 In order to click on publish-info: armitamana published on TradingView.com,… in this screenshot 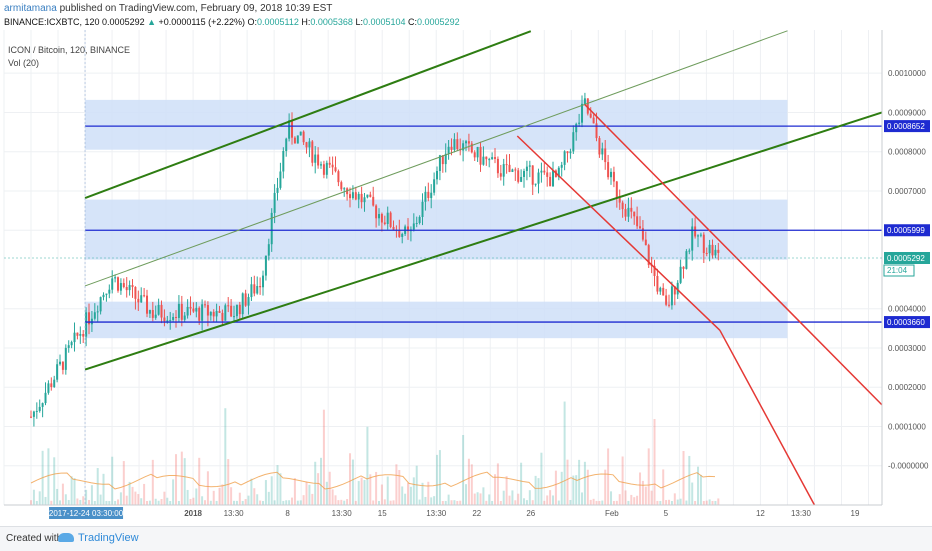, I will do `click(168, 8)`.